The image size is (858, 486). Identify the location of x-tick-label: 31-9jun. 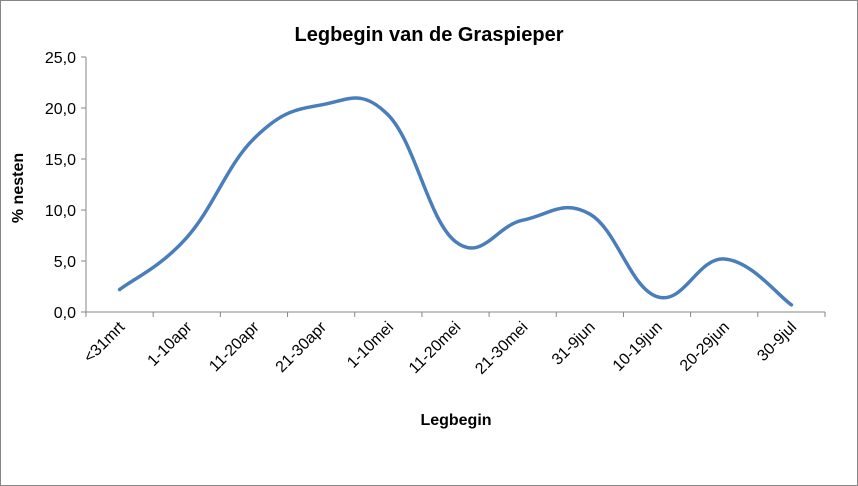
(574, 344).